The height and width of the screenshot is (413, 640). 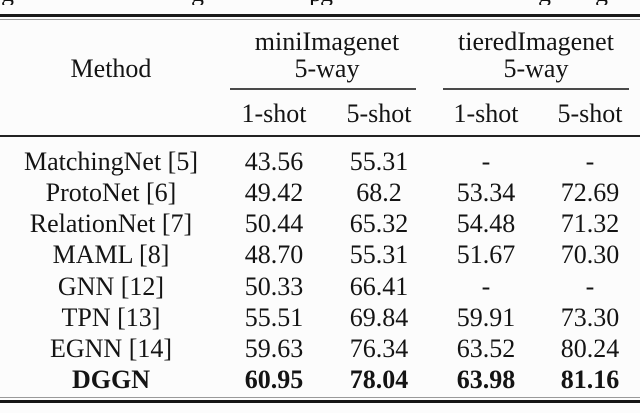 I want to click on mini-5shot-cell: 65.32, so click(x=379, y=224).